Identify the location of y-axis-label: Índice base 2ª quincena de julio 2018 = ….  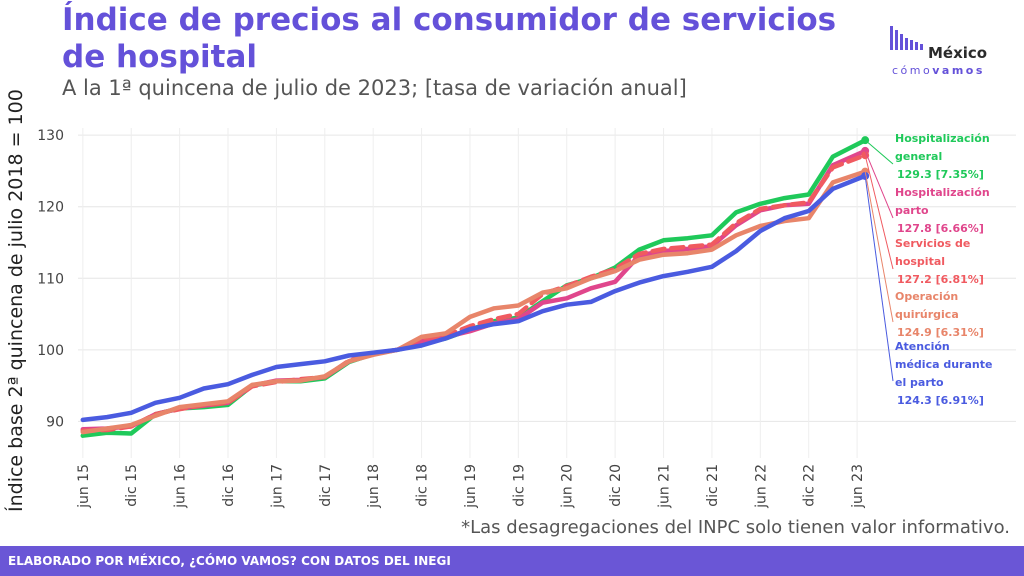
(15, 300).